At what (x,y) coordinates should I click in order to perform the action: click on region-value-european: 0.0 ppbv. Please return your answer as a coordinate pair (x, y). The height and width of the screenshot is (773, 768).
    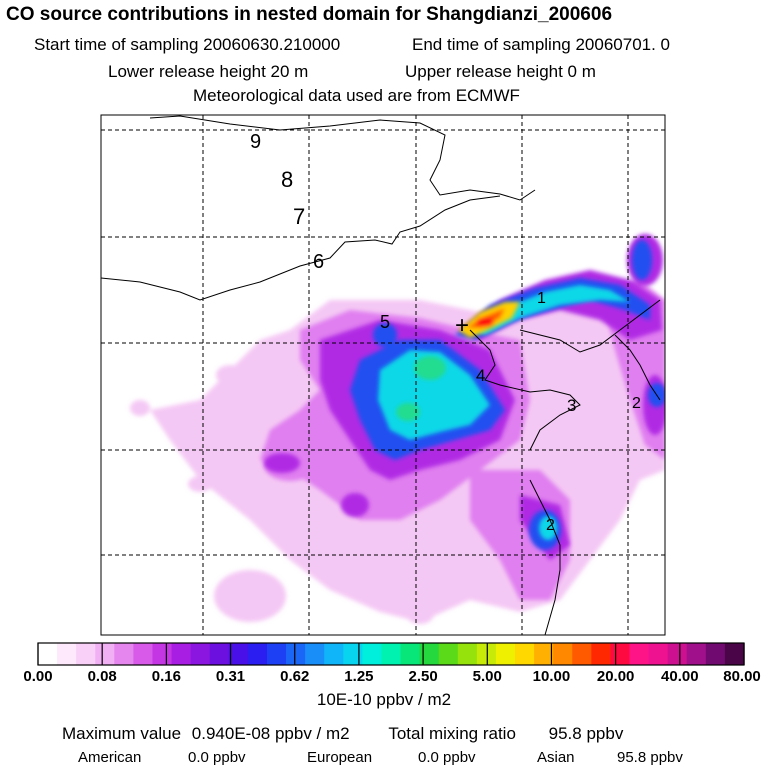
    Looking at the image, I should click on (447, 757).